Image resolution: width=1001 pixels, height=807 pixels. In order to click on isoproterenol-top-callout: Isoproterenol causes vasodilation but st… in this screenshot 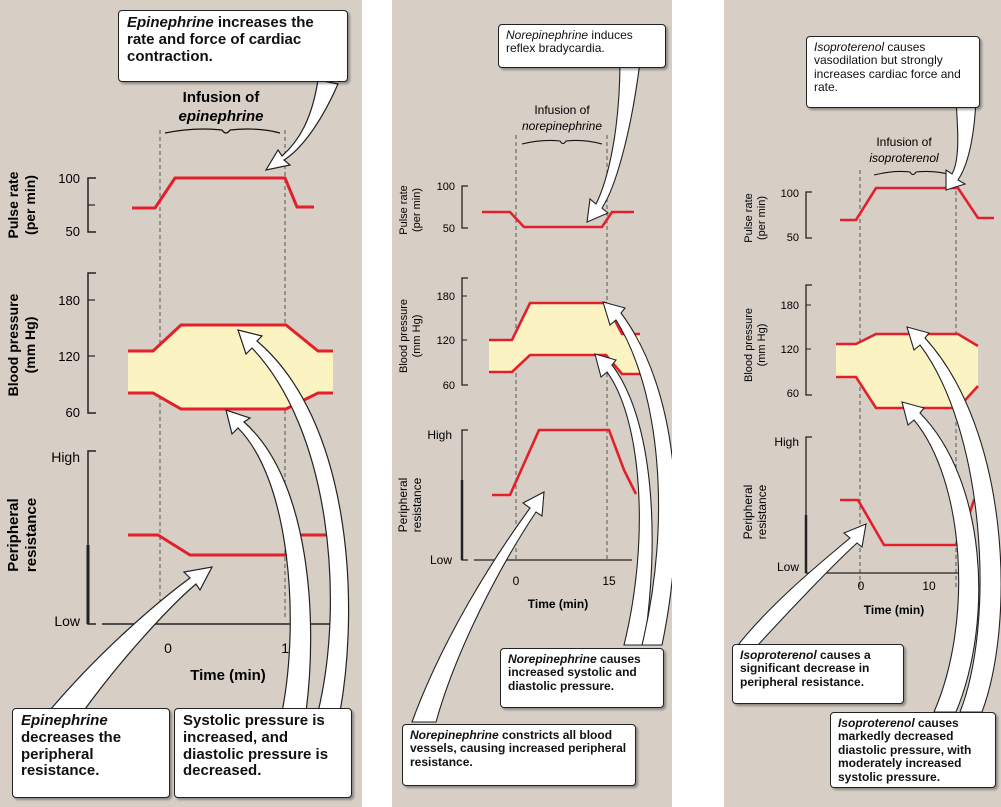, I will do `click(893, 72)`.